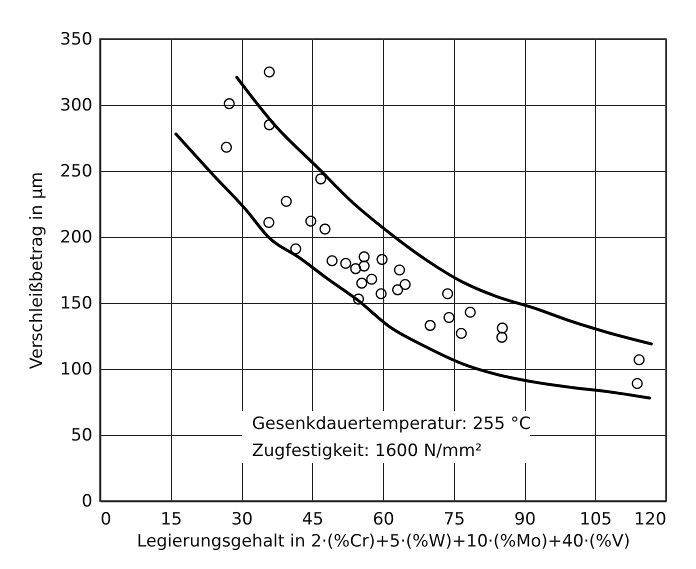 The image size is (696, 569). Describe the element at coordinates (391, 424) in the screenshot. I see `annotation: Gesenkdauertemperatur: 255 °C` at that location.